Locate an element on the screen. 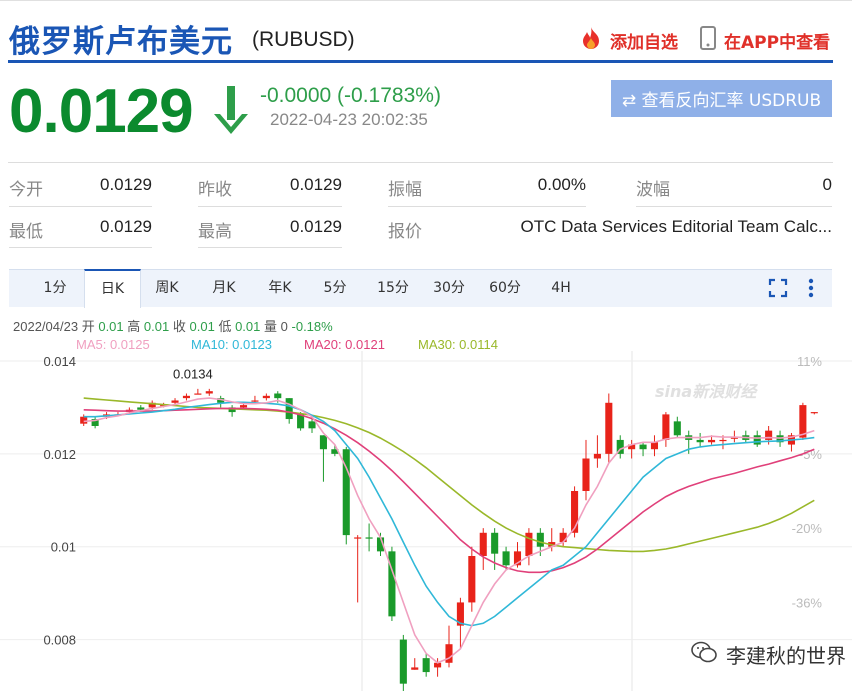  ohlc-date: 2022/04/23 is located at coordinates (46, 326).